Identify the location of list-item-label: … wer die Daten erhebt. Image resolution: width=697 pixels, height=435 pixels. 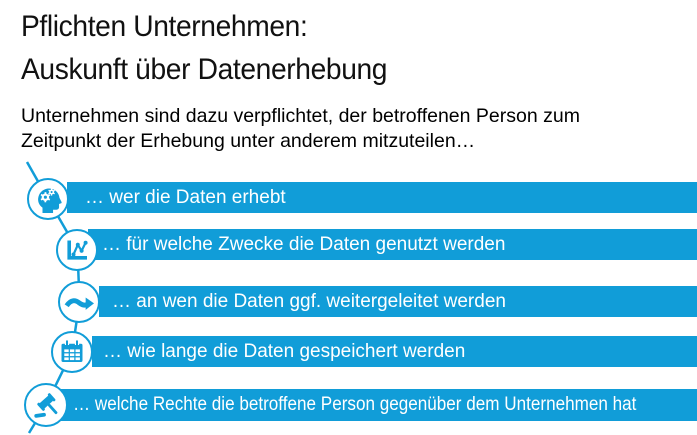
(185, 197).